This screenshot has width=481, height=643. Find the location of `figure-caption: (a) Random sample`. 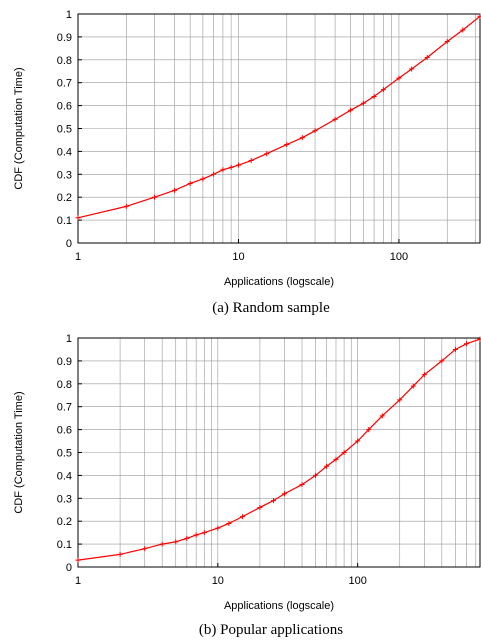

figure-caption: (a) Random sample is located at coordinates (271, 308).